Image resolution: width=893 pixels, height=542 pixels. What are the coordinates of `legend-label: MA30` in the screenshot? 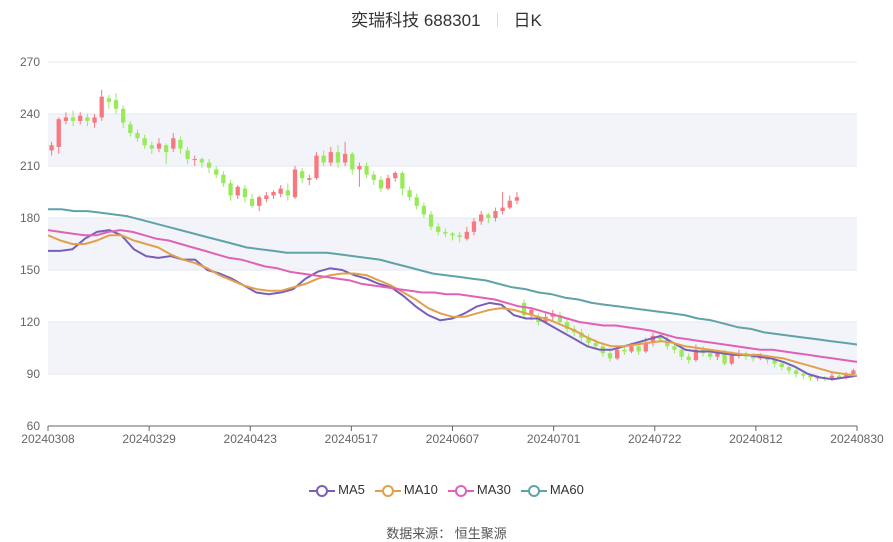 It's located at (493, 489).